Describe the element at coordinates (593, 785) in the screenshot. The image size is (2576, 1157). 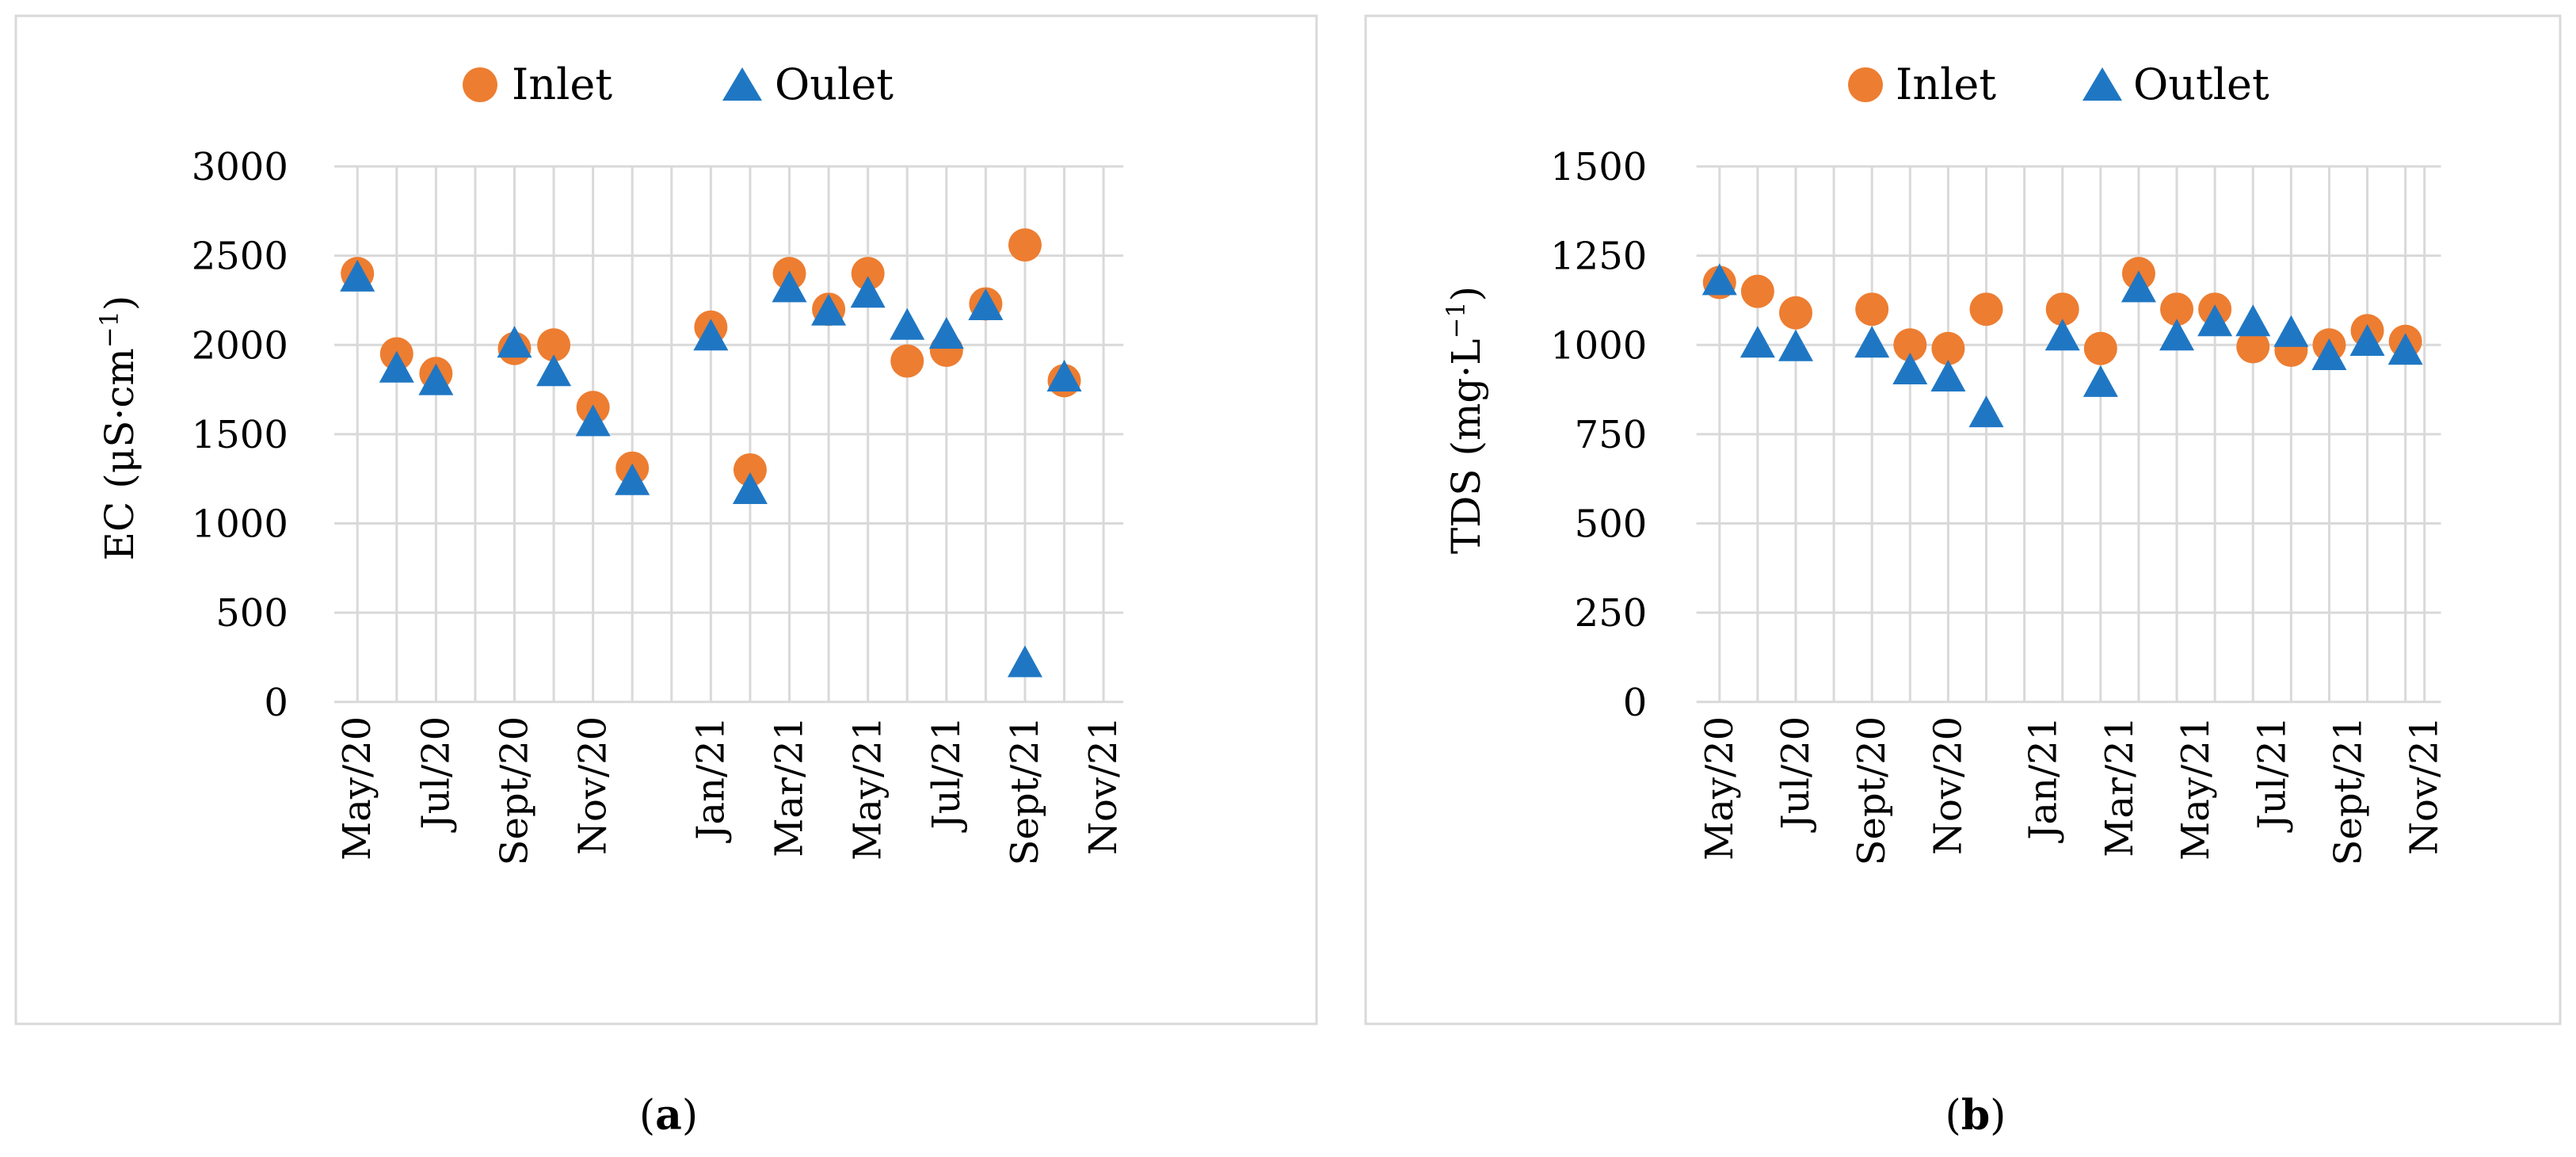
I see `panel-a-x-tick-label: Nov/20` at that location.